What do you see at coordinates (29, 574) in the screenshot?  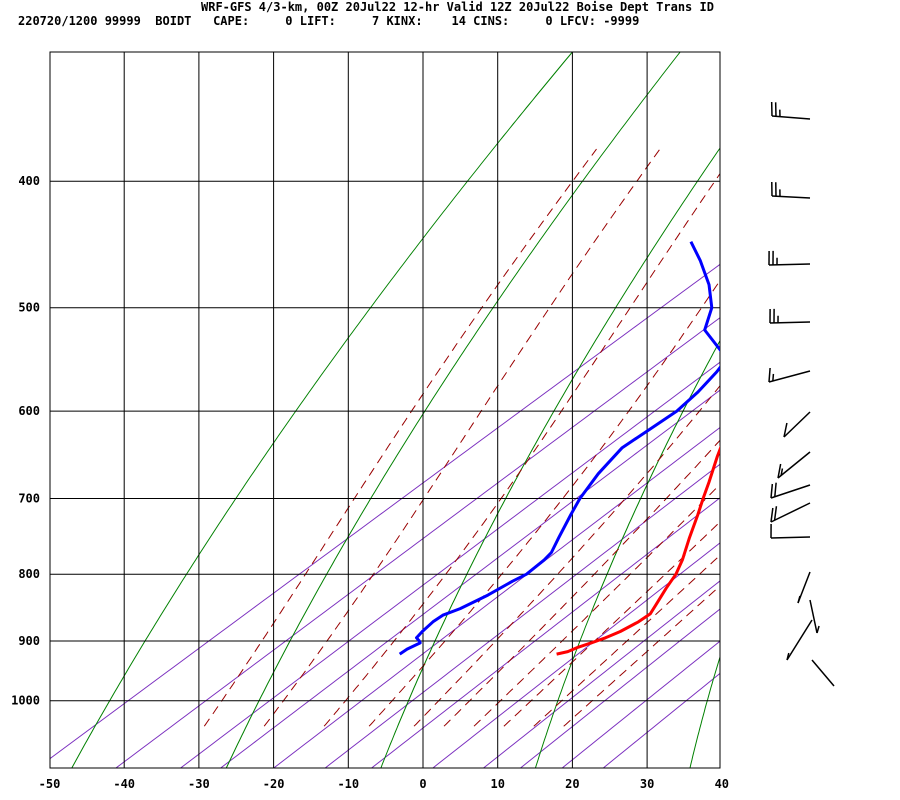 I see `y-tick-label: 800` at bounding box center [29, 574].